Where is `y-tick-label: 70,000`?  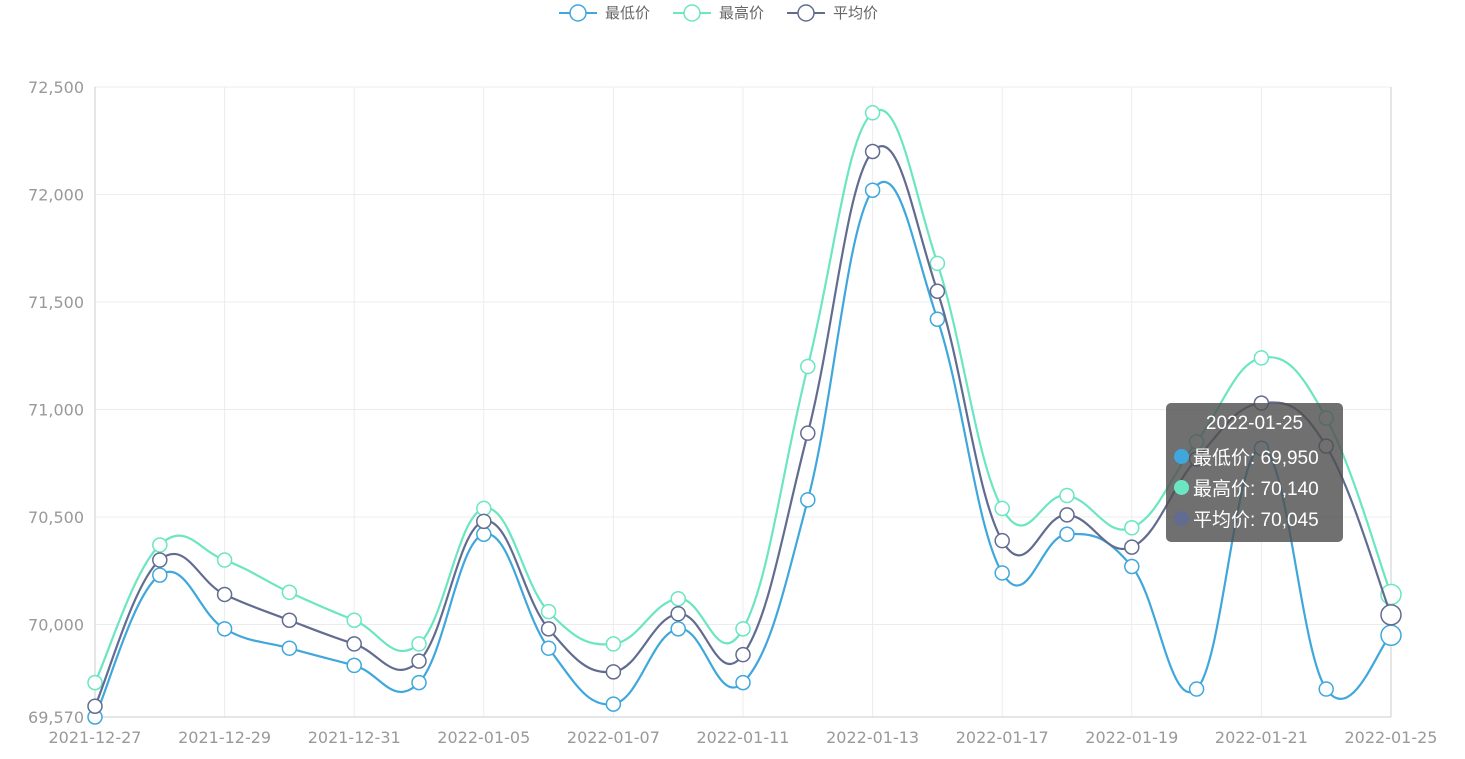 y-tick-label: 70,000 is located at coordinates (56, 625).